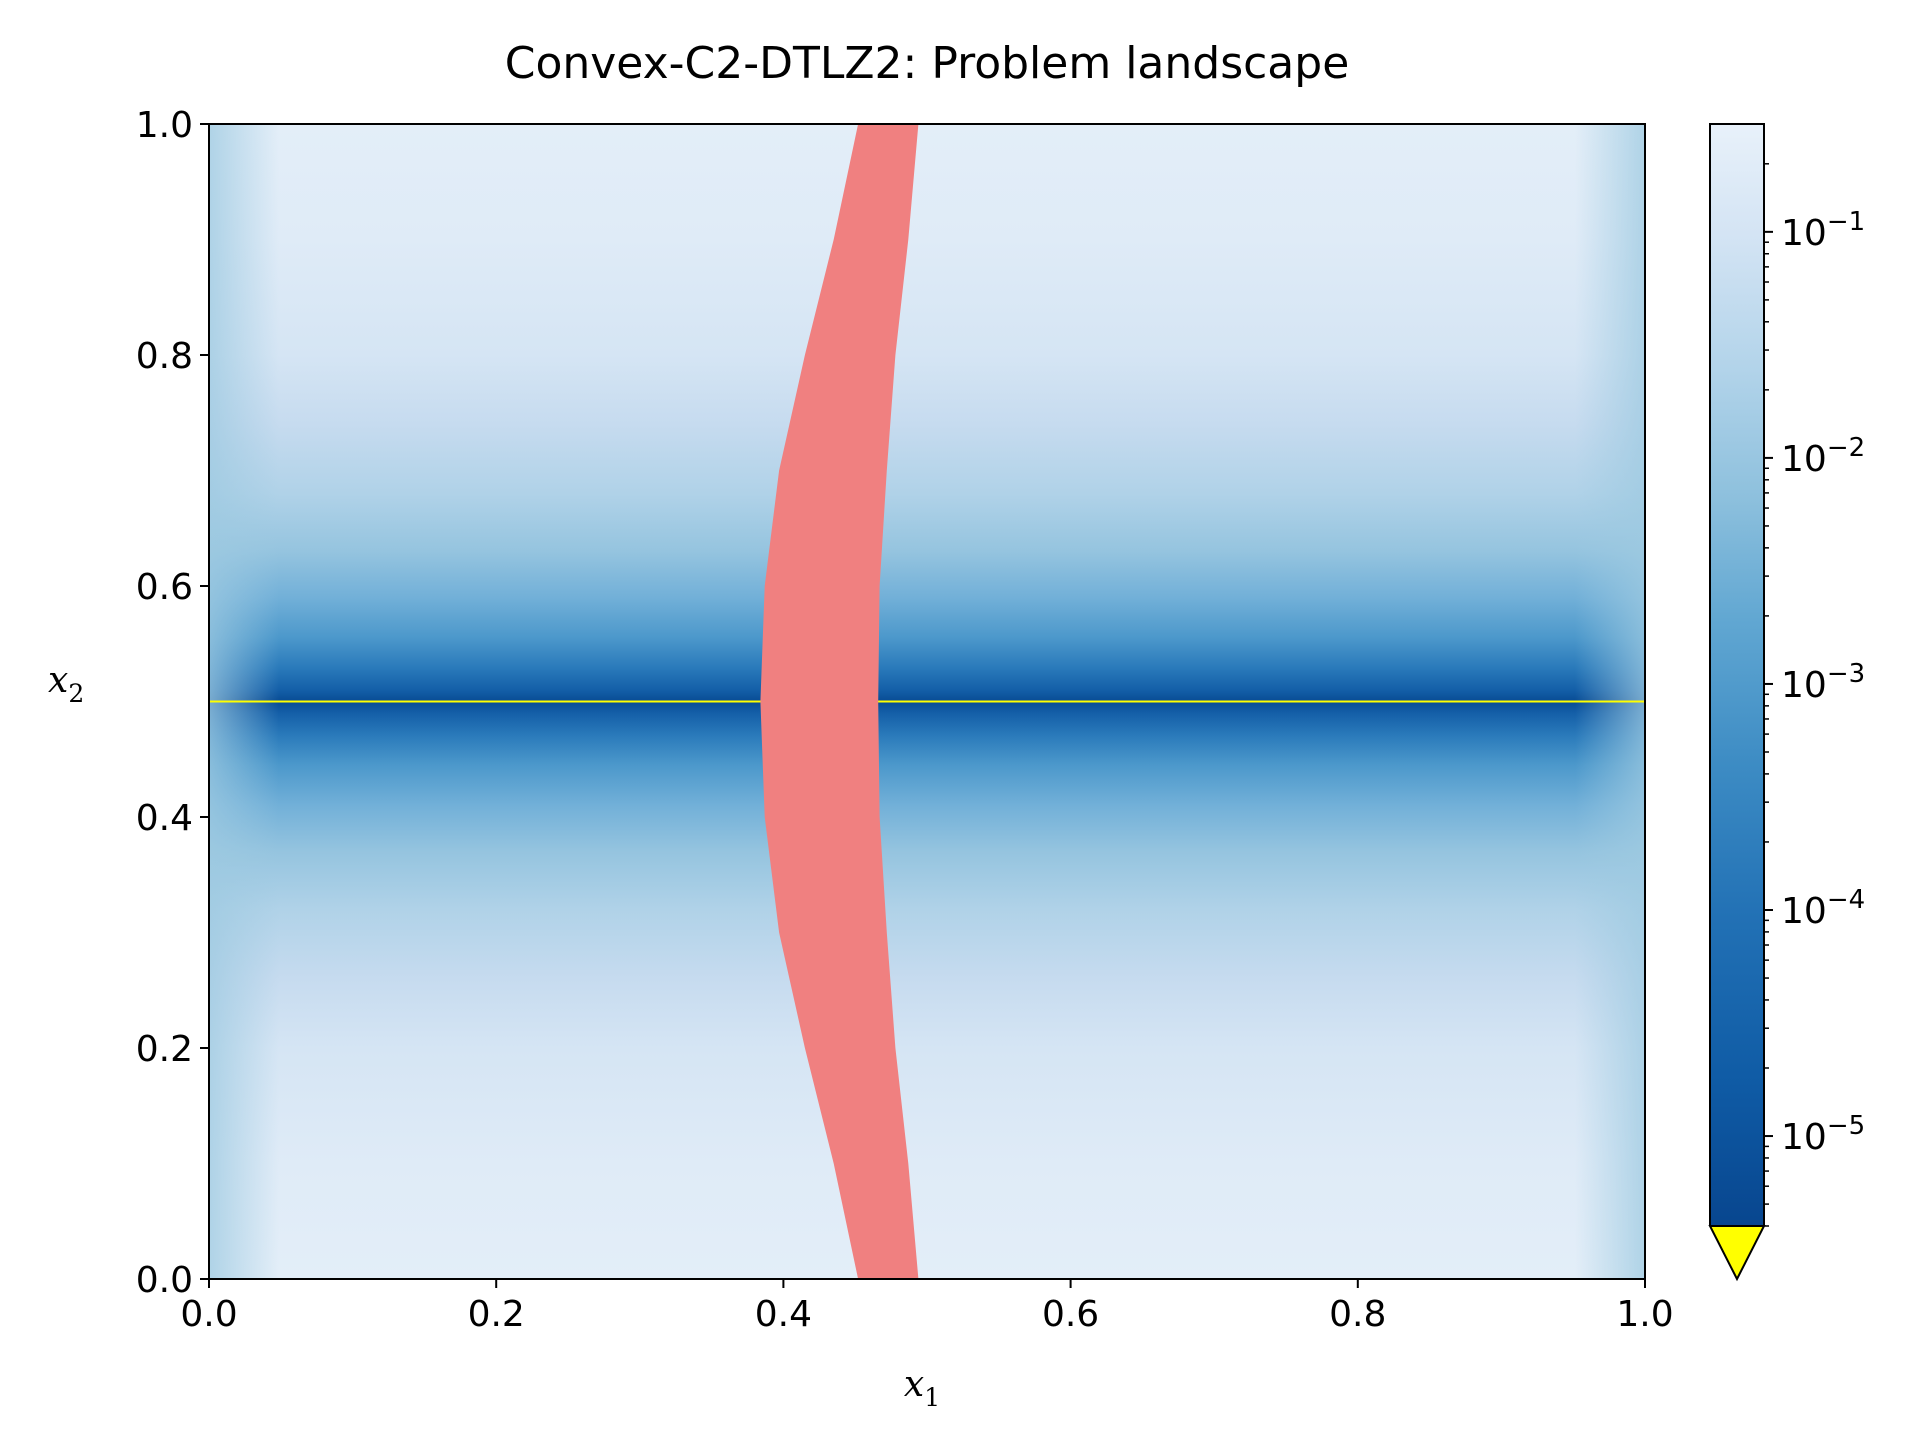 Image resolution: width=1920 pixels, height=1440 pixels. What do you see at coordinates (164, 125) in the screenshot?
I see `y-tick-label: 1.0` at bounding box center [164, 125].